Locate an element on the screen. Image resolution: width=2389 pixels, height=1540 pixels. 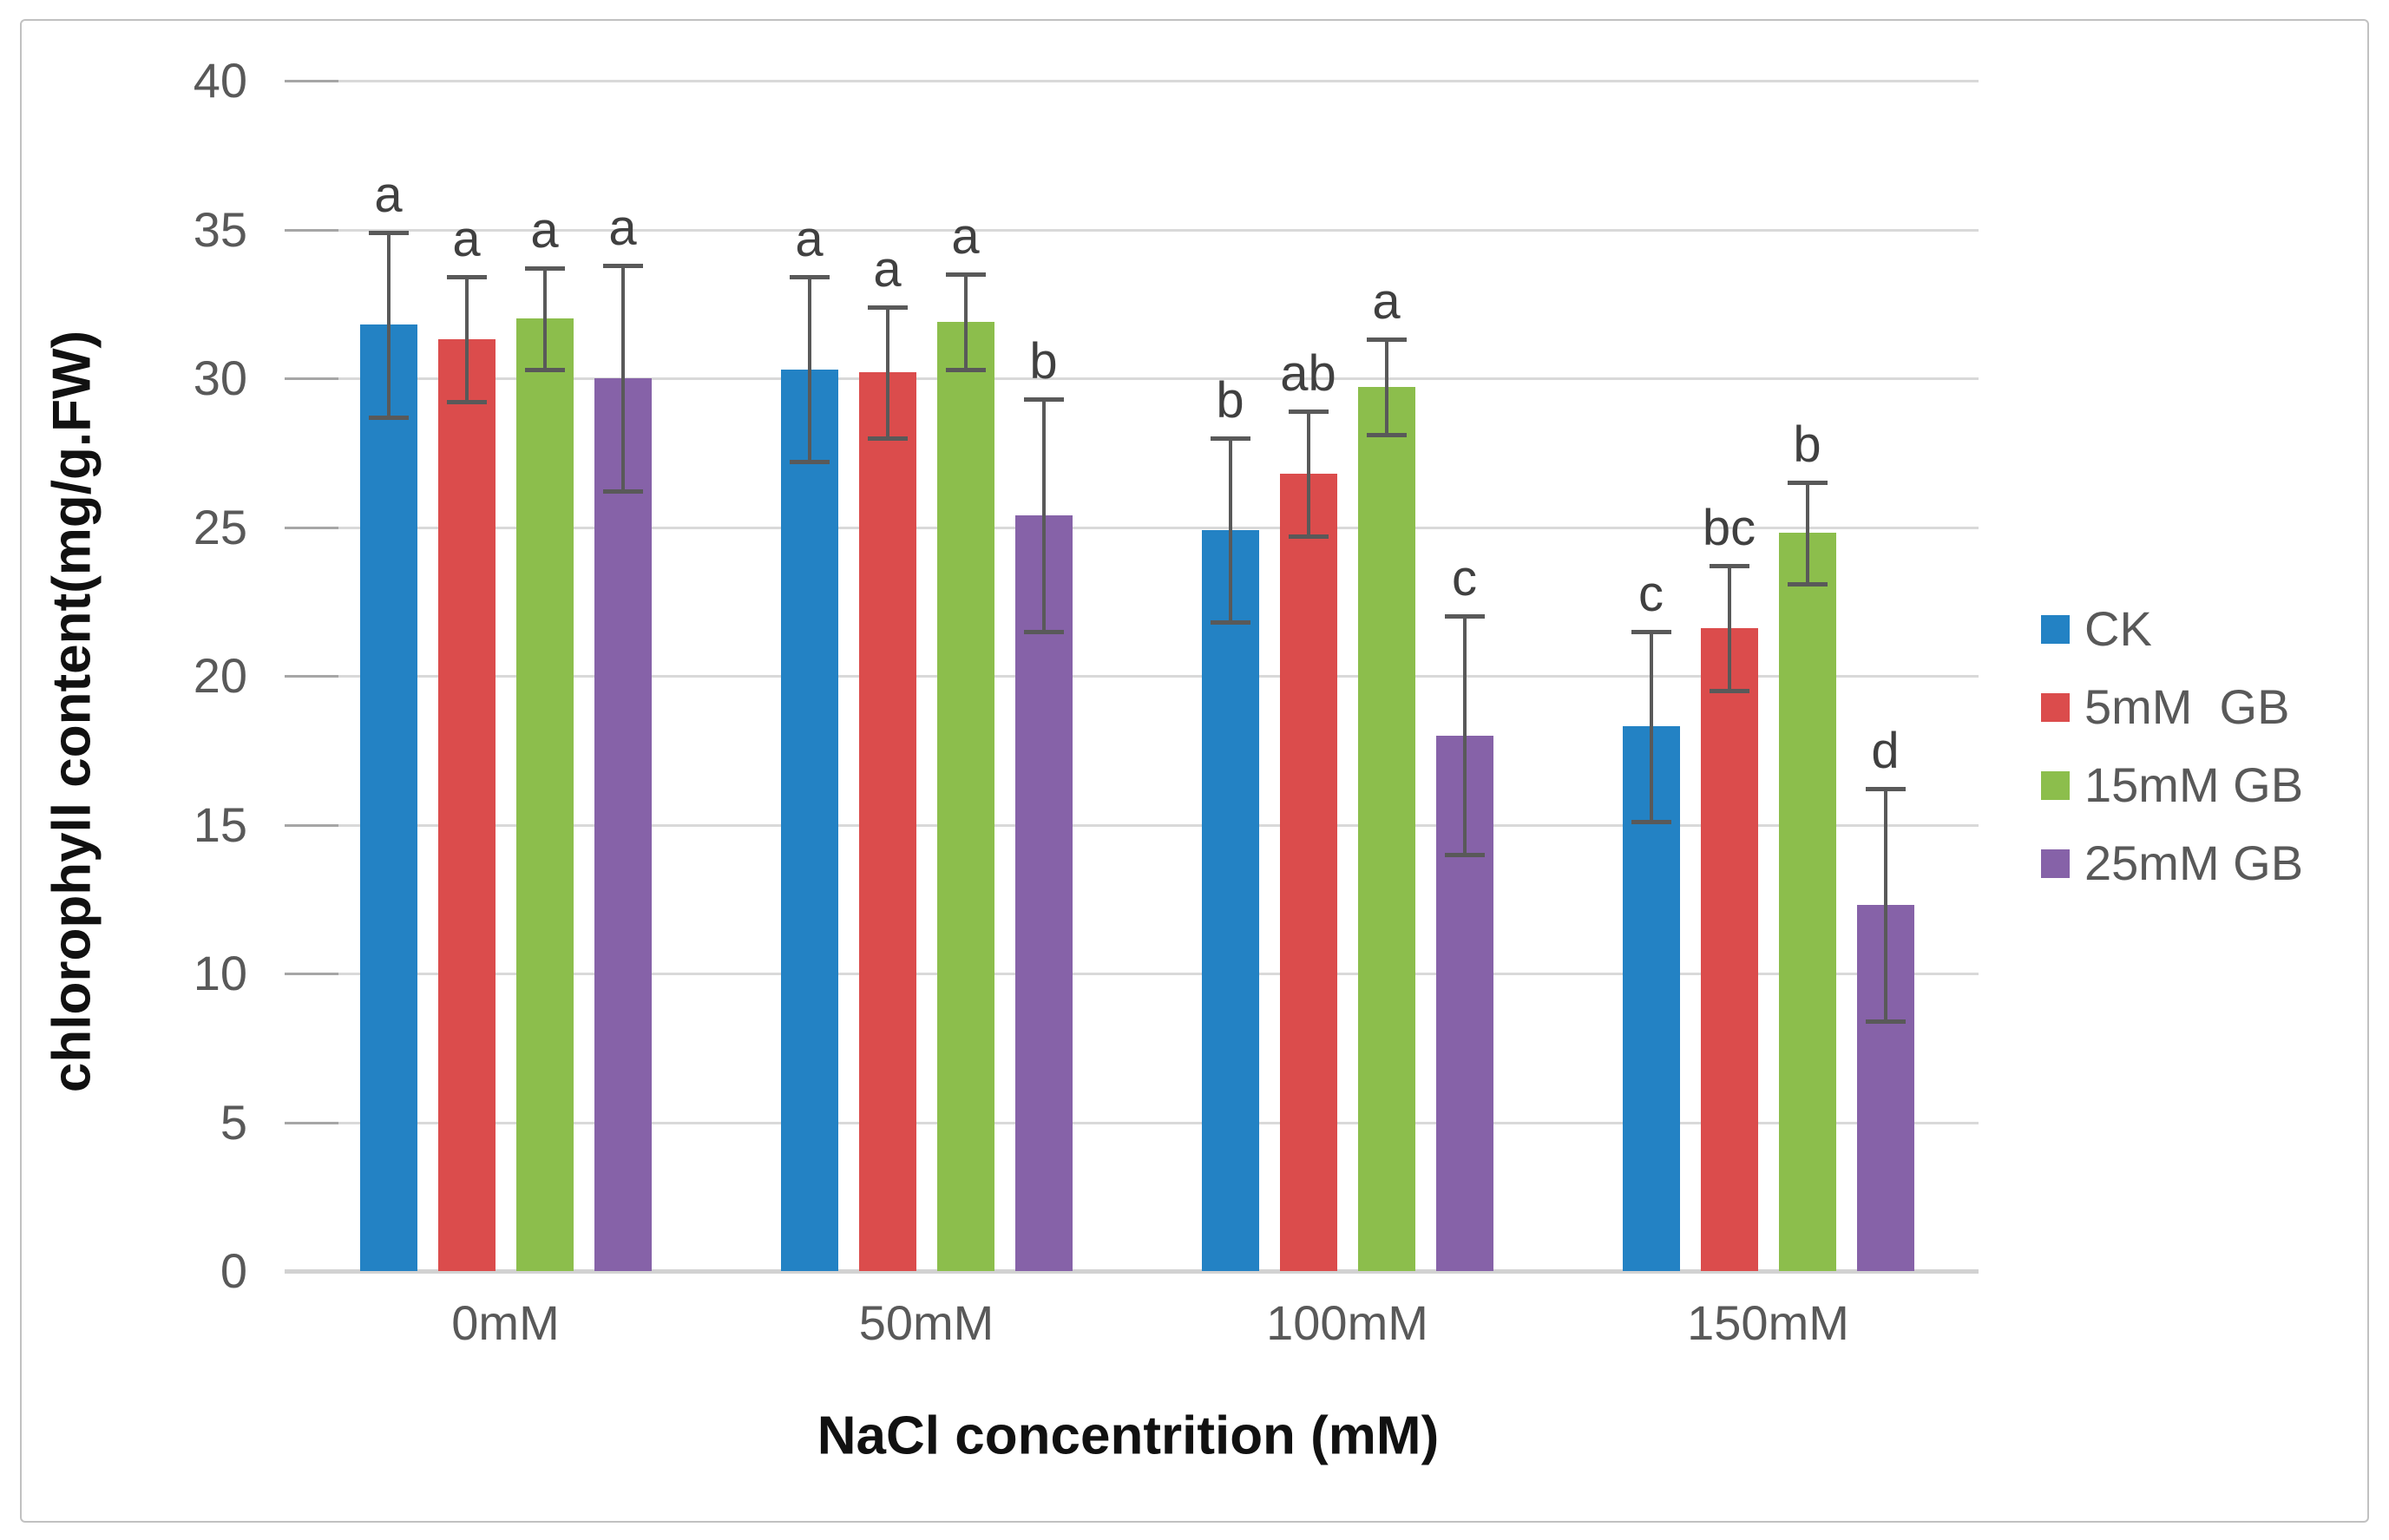
x-axis-tick-label: 0mM is located at coordinates (506, 1322).